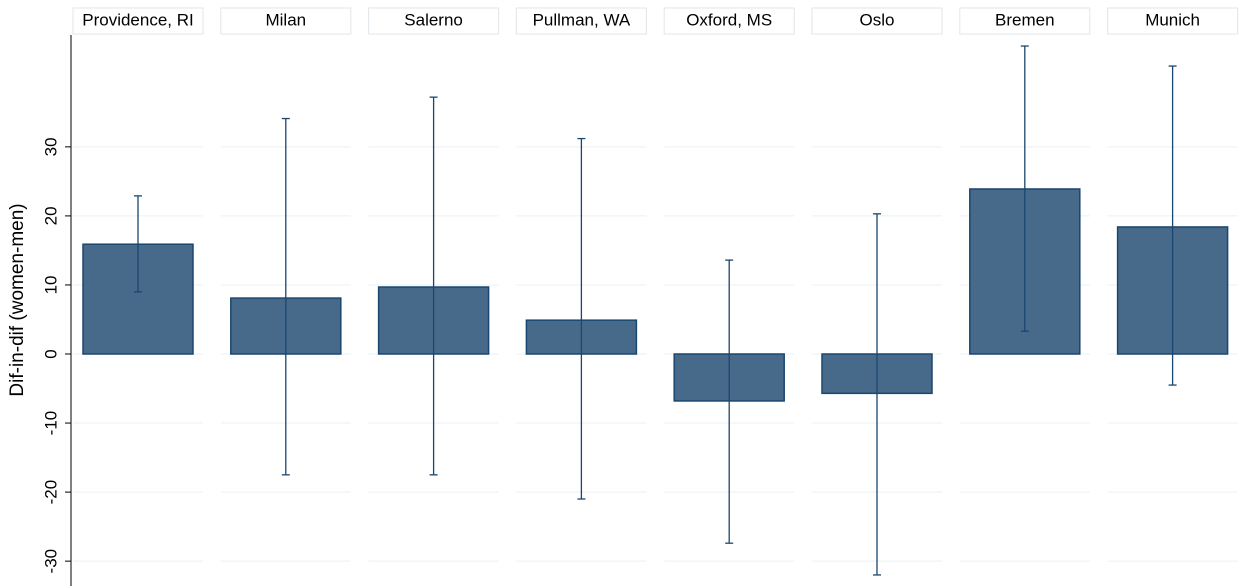  Describe the element at coordinates (50, 492) in the screenshot. I see `y-tick-label: -20` at that location.